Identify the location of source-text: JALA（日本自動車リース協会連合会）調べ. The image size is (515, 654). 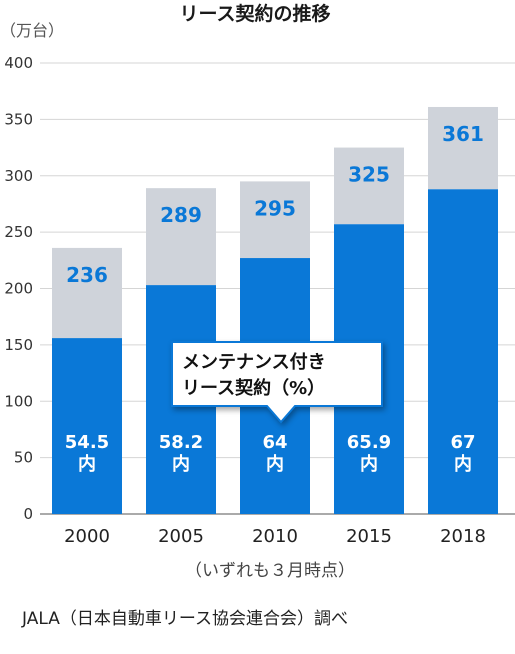
(184, 619).